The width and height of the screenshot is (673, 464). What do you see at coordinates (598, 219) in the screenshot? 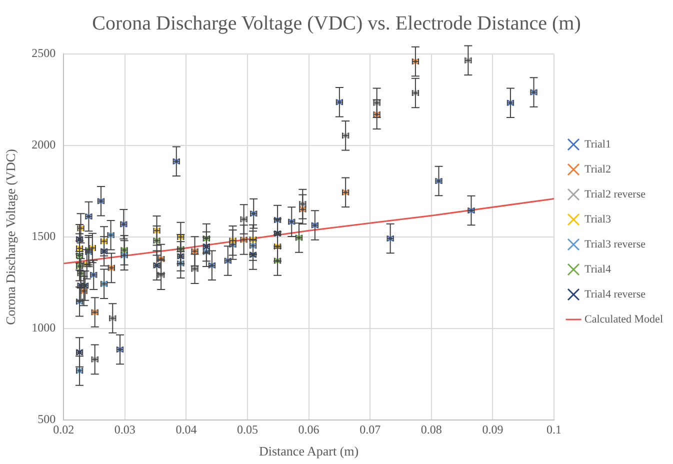
I see `legend-label: Trial3` at bounding box center [598, 219].